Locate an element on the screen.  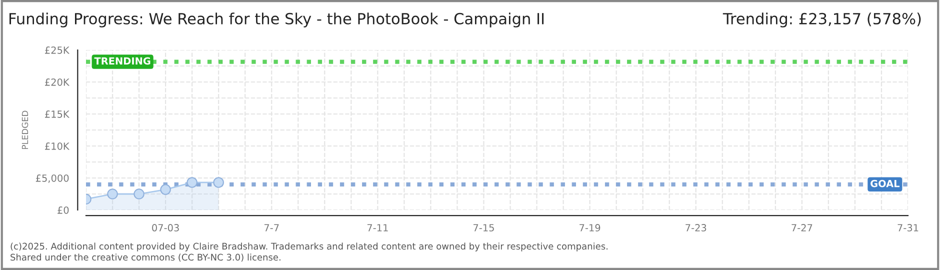
text: (c)2025. Additional content provided by Claire Bradshaw. Trademarks and related content are owned by their respective companies. is located at coordinates (309, 247).